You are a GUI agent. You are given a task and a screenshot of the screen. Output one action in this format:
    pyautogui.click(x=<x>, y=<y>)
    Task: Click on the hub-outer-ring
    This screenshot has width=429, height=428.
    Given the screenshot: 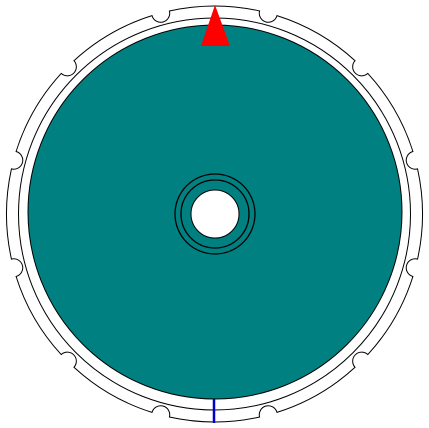 What is the action you would take?
    pyautogui.click(x=215, y=214)
    